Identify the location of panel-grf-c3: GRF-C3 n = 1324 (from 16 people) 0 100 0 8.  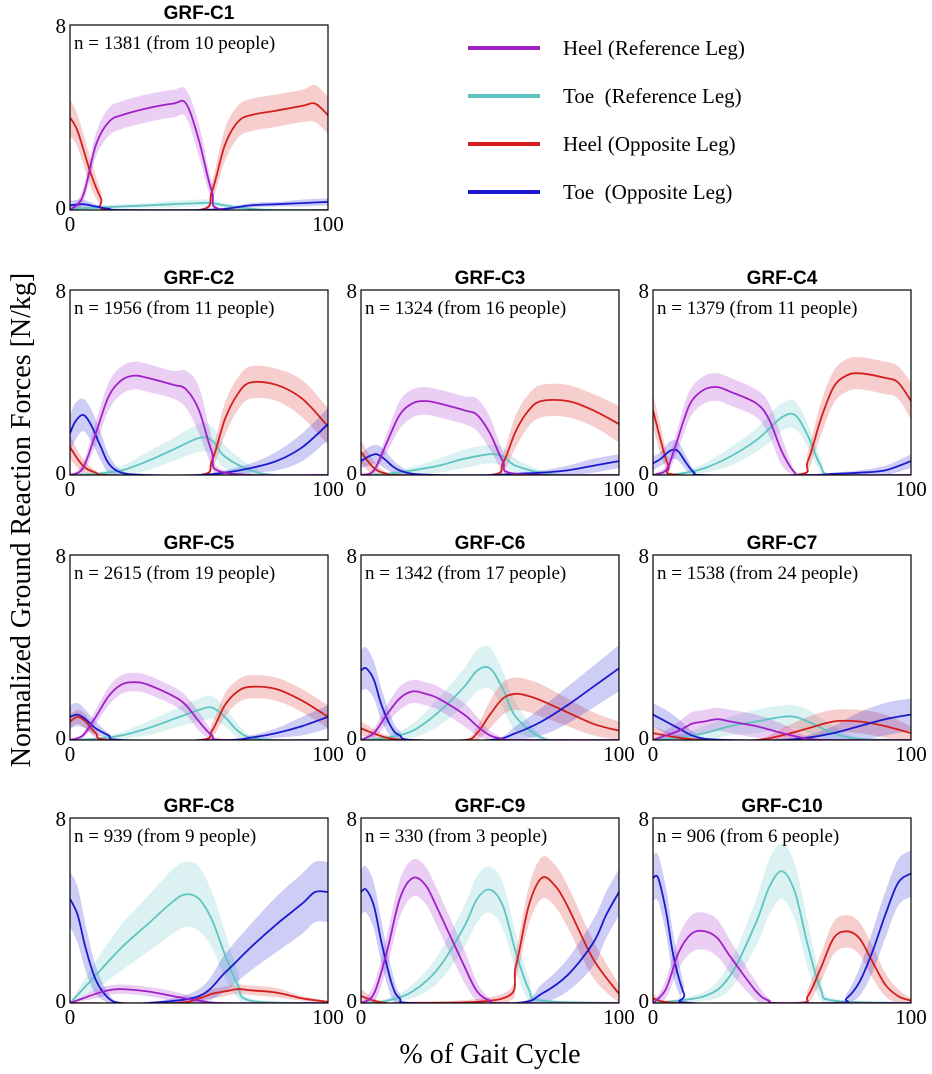
(491, 384).